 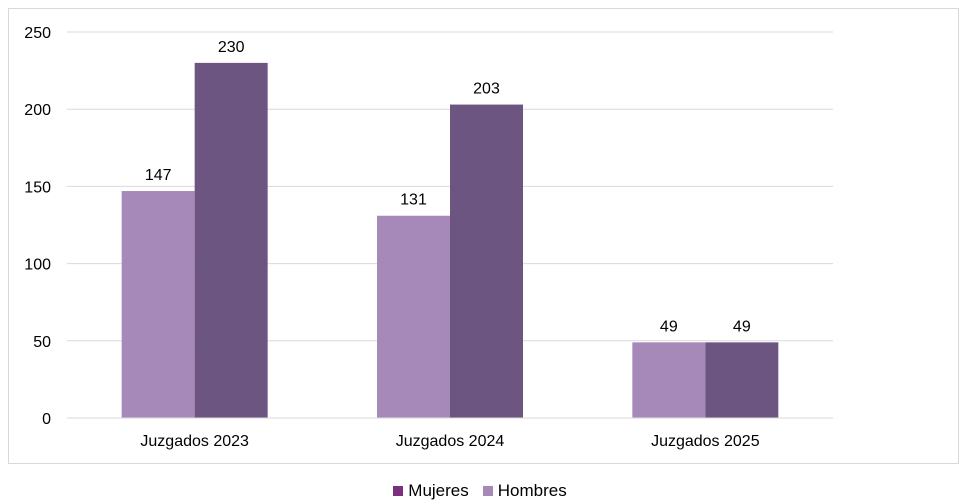 I want to click on y-tick-label: 250, so click(x=37, y=33).